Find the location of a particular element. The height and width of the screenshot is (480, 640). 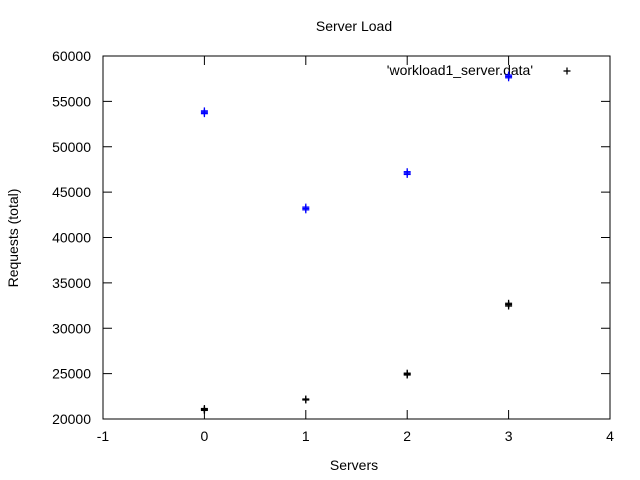

legend-marker-plus is located at coordinates (567, 71).